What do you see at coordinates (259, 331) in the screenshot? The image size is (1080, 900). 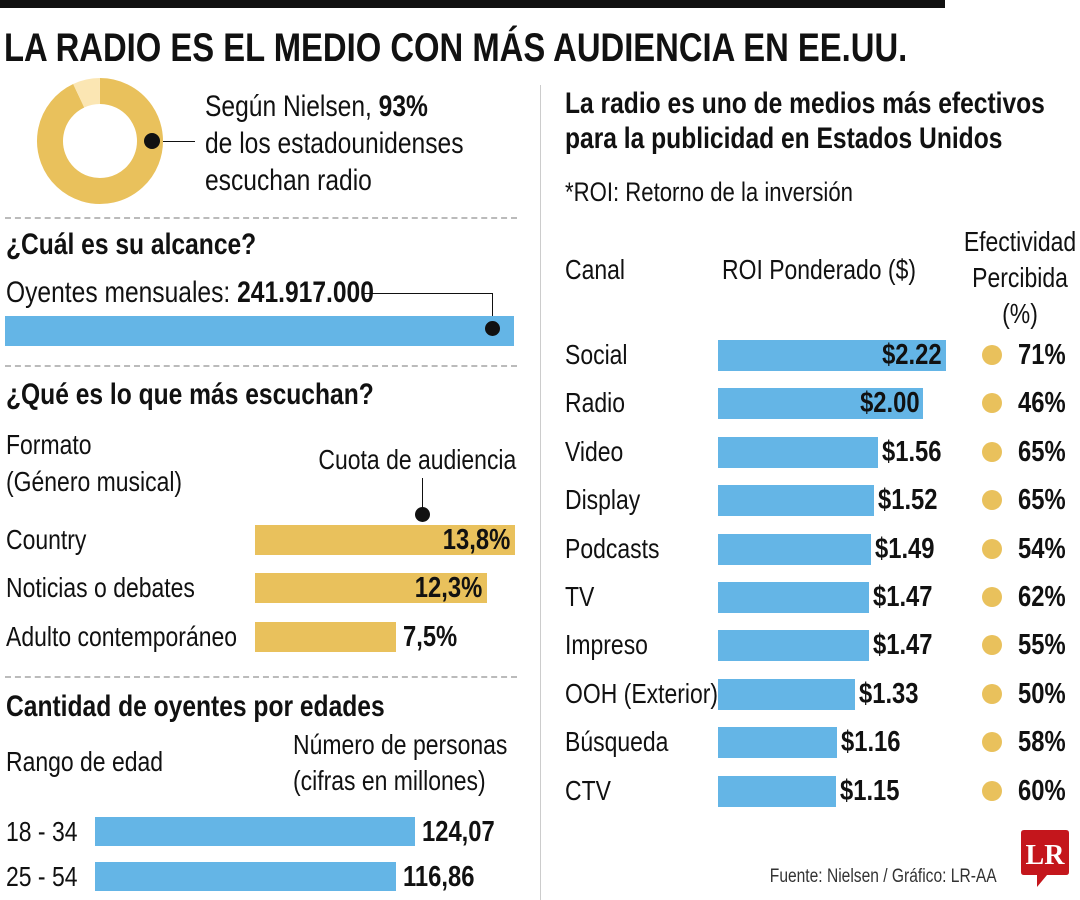 I see `reach-bar` at bounding box center [259, 331].